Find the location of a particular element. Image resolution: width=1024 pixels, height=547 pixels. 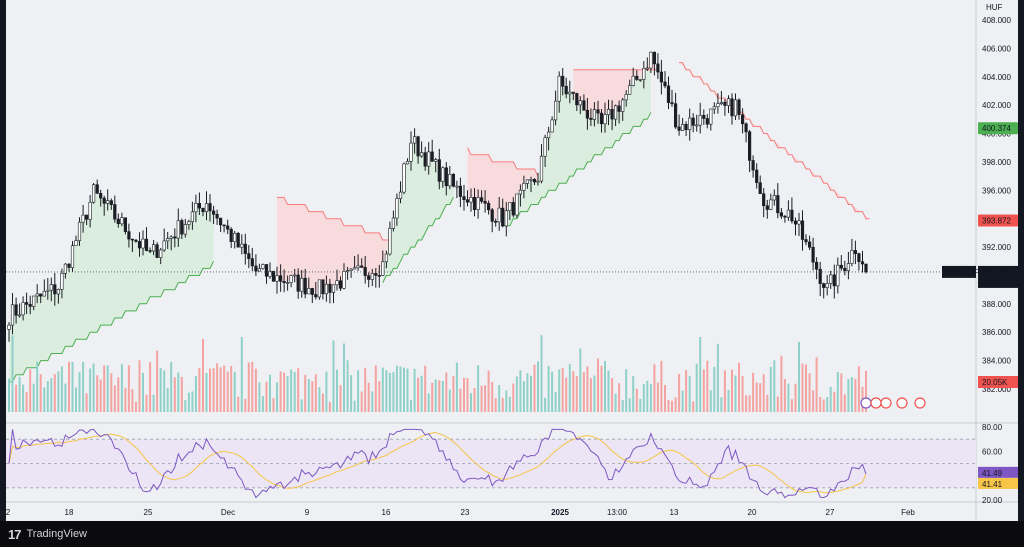

time-tick-label: 16 is located at coordinates (386, 512).